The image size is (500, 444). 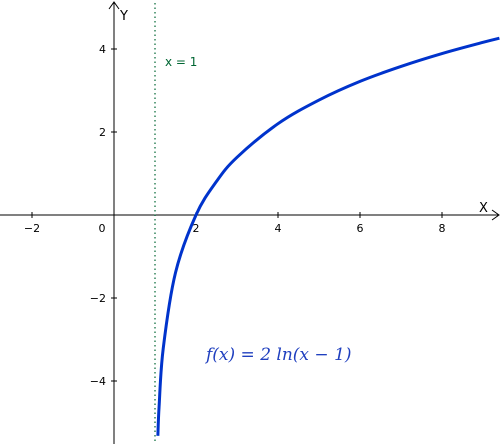 What do you see at coordinates (278, 355) in the screenshot?
I see `function-label: f(x) = 2 ln(x − 1)` at bounding box center [278, 355].